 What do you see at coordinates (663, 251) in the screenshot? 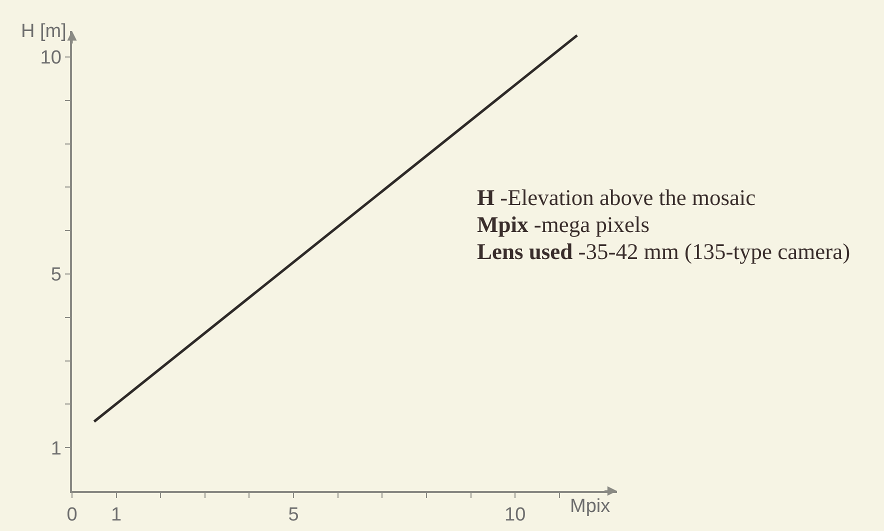
I see `annotation: Lens used -35-42 mm (135-type camera)` at bounding box center [663, 251].